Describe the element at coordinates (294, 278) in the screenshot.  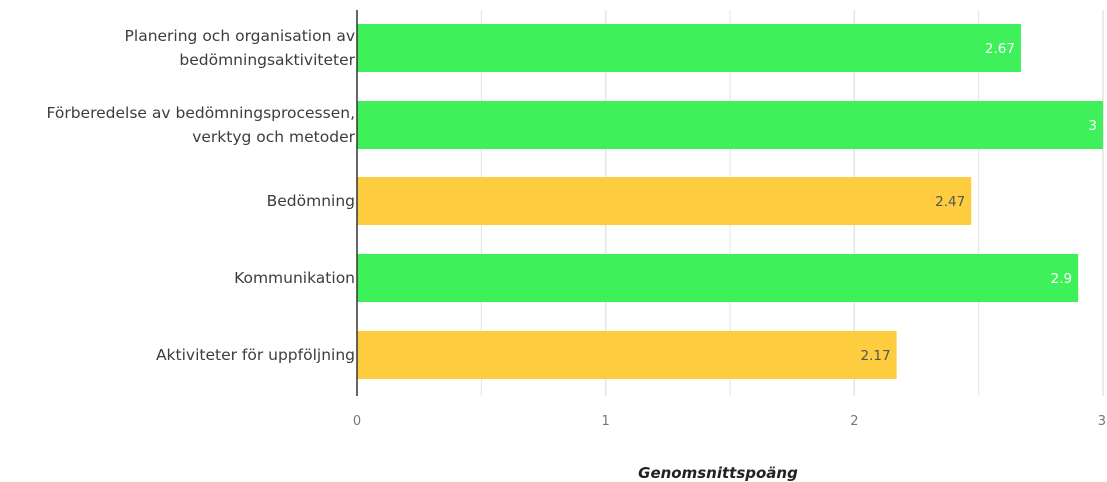
I see `category-label: Kommunikation` at that location.